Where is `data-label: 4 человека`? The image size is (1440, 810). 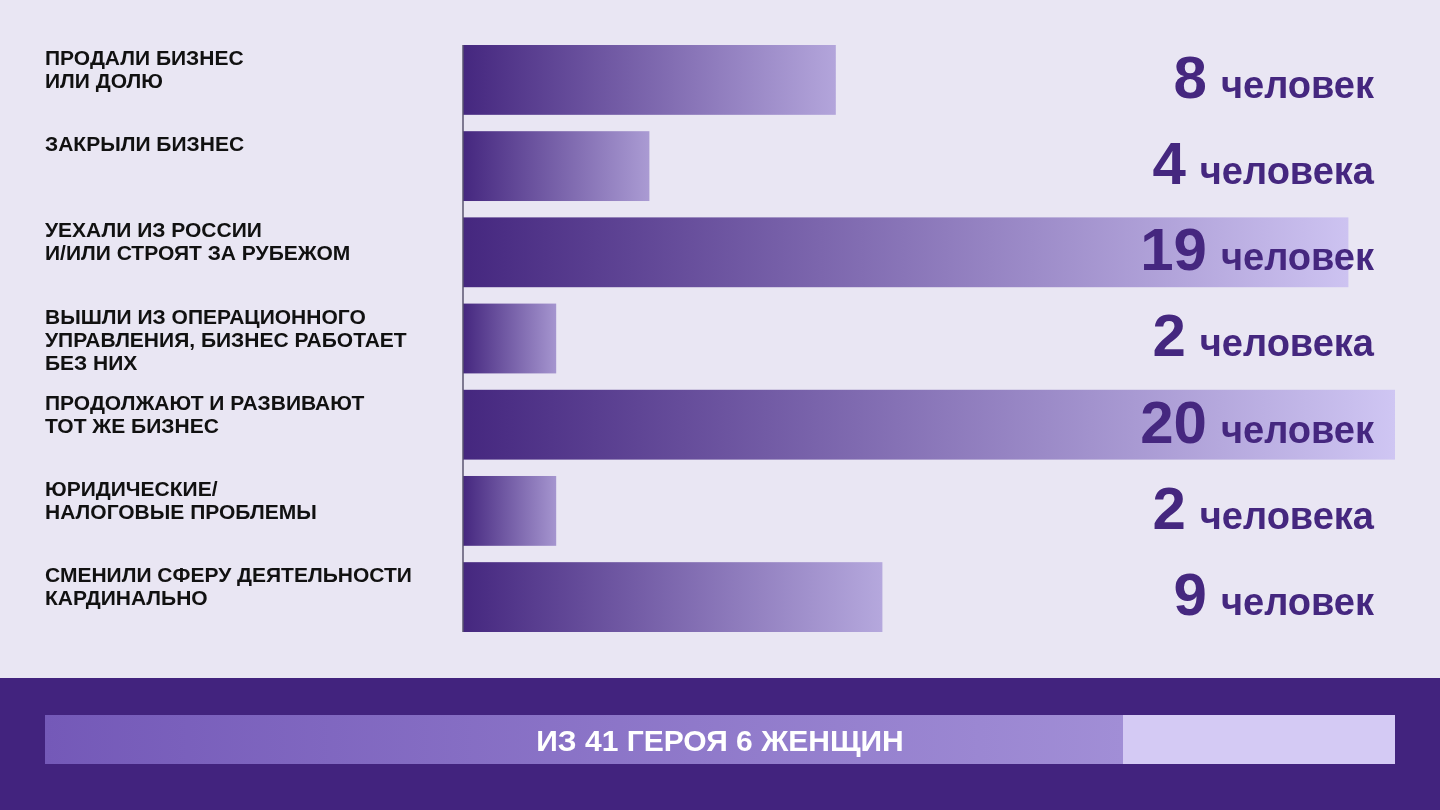 data-label: 4 человека is located at coordinates (1263, 164).